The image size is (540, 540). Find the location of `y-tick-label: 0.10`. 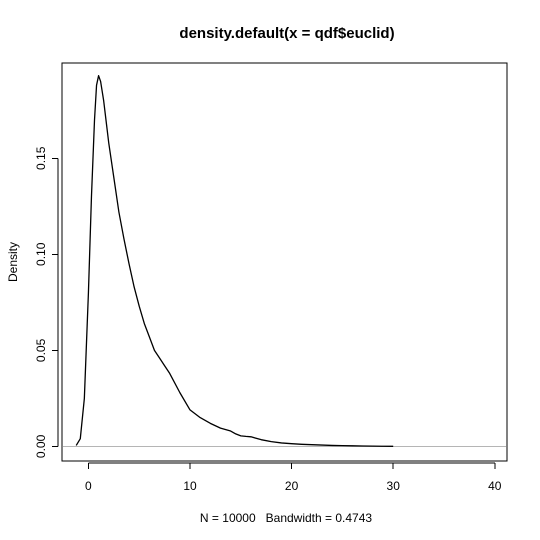

y-tick-label: 0.10 is located at coordinates (41, 254).